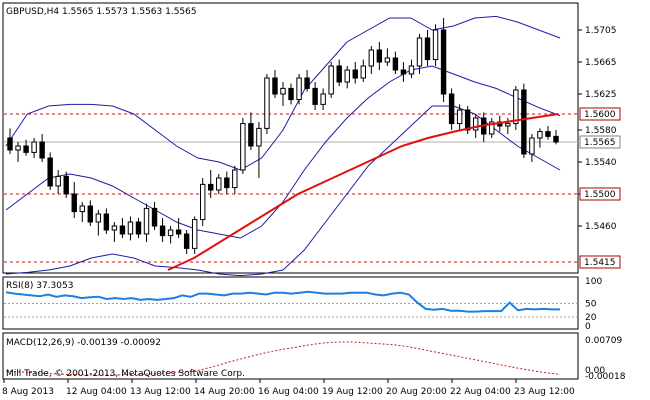 The image size is (650, 400). What do you see at coordinates (605, 377) in the screenshot?
I see `macd-tick-label: -0.00018` at bounding box center [605, 377].